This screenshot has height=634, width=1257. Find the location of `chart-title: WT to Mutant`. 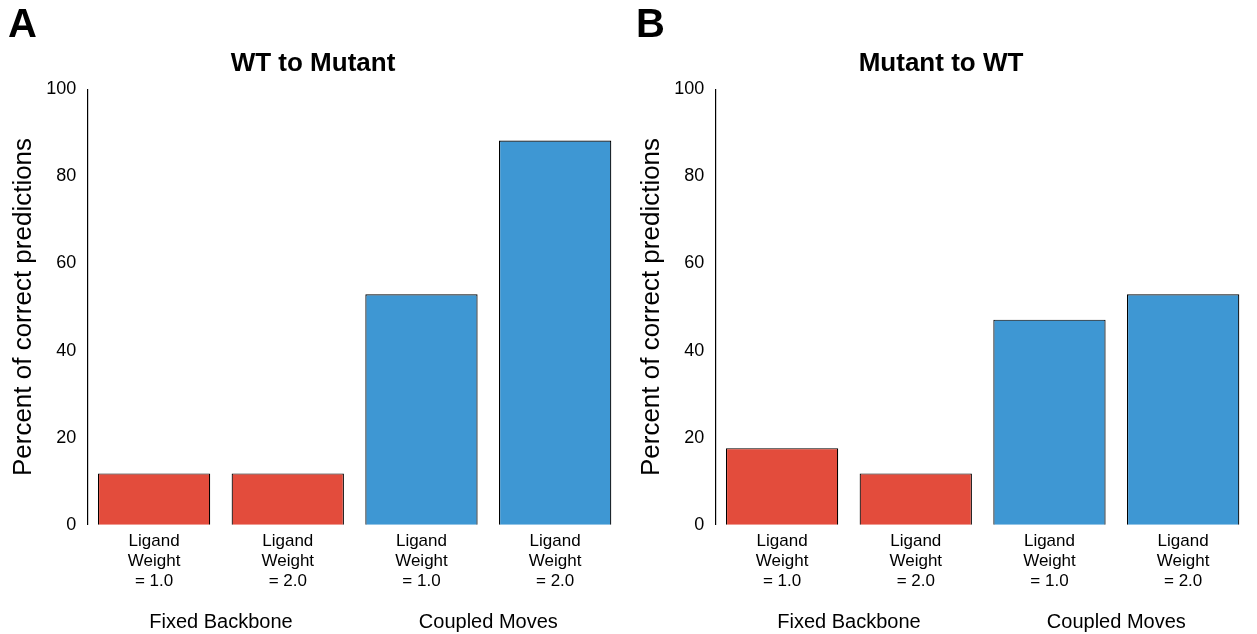

chart-title: WT to Mutant is located at coordinates (313, 61).